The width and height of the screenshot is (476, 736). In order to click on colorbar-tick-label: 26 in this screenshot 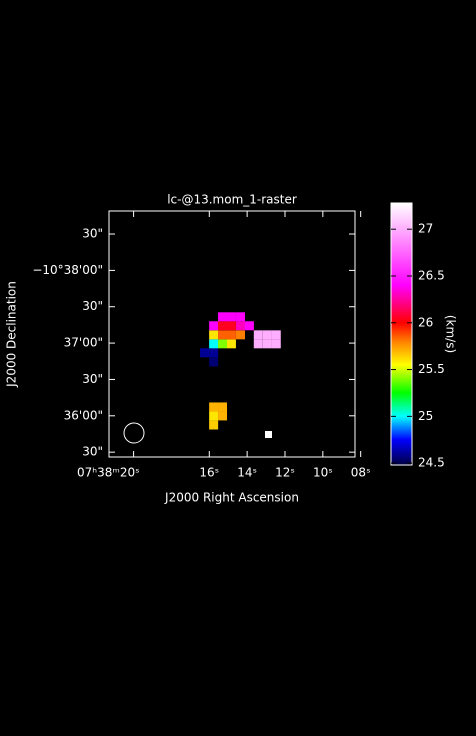, I will do `click(425, 322)`.